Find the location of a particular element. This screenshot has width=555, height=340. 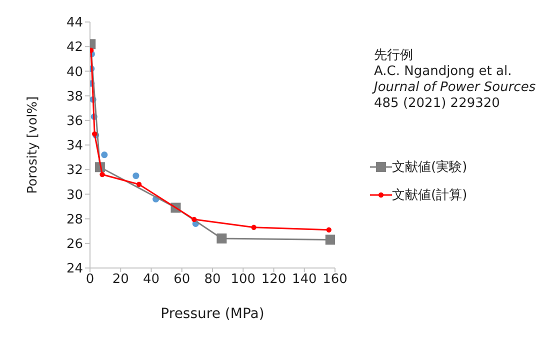

y-tick-label: 34 is located at coordinates (74, 146).